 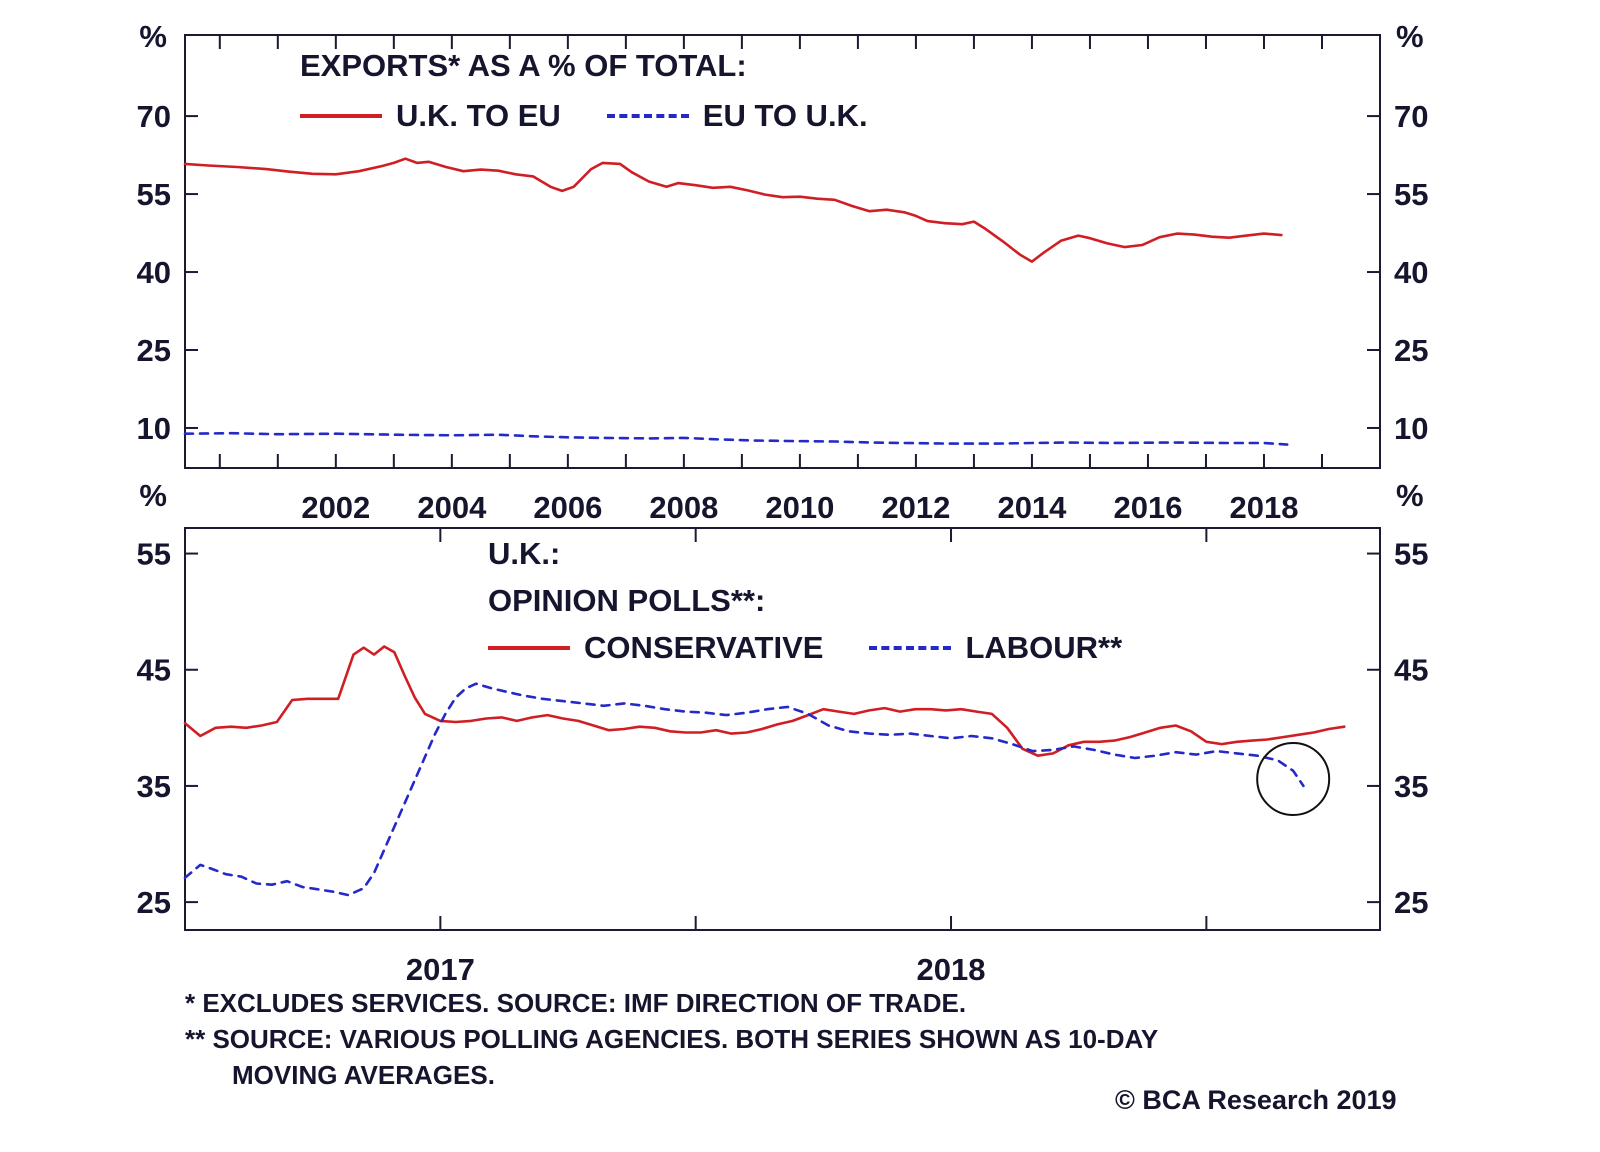 I want to click on polls-chart-title-uk: U.K.:, so click(x=524, y=553).